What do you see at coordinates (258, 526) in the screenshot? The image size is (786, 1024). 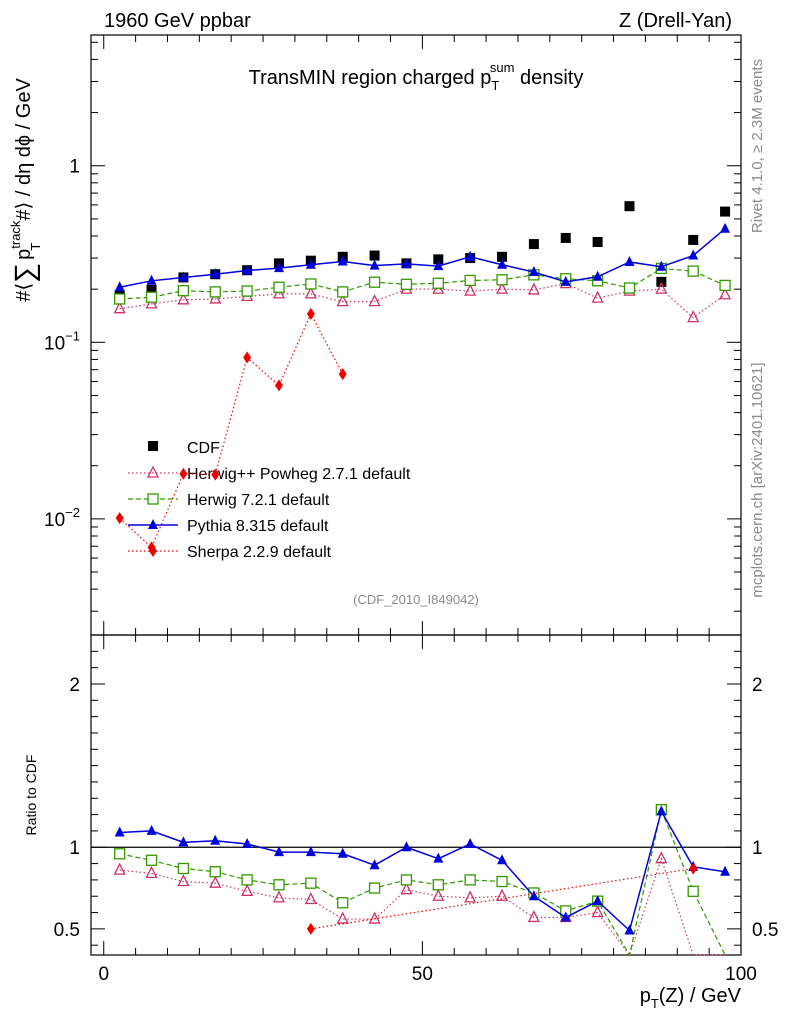 I see `legend-label-pythia: Pythia 8.315 default` at bounding box center [258, 526].